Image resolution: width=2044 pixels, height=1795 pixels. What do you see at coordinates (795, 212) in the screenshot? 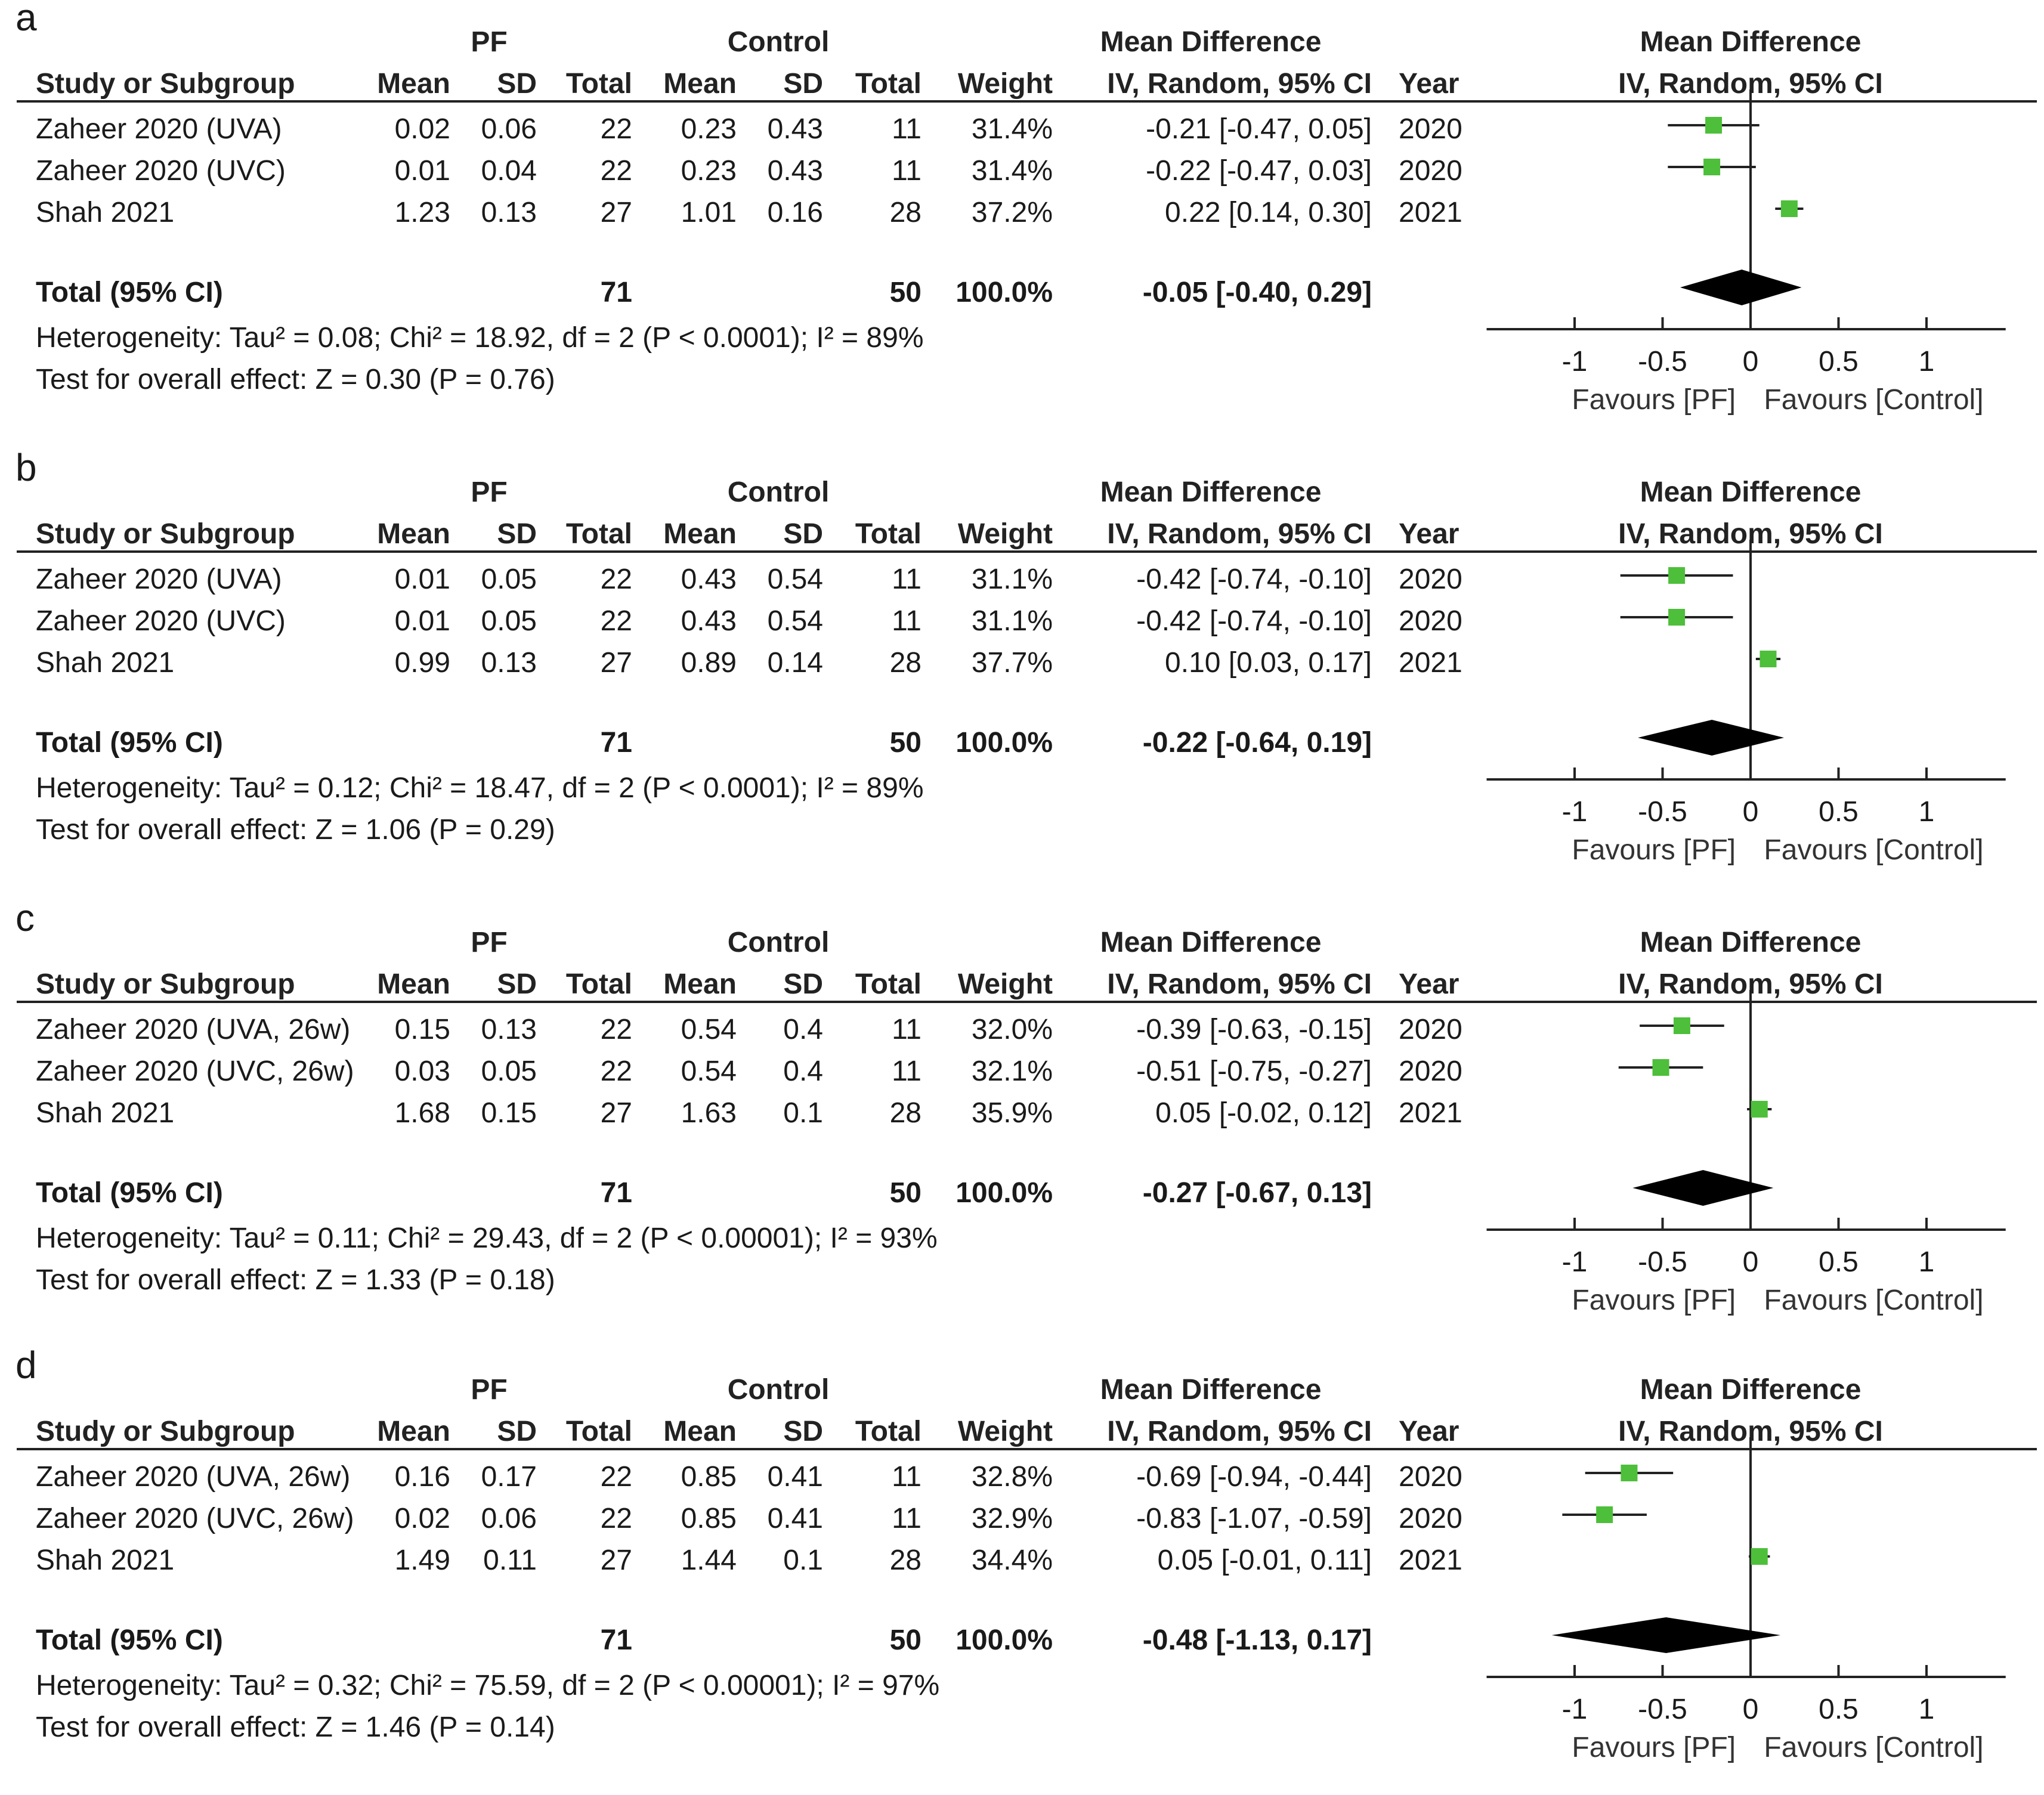
I see `control-sd-cell: 0.16` at bounding box center [795, 212].